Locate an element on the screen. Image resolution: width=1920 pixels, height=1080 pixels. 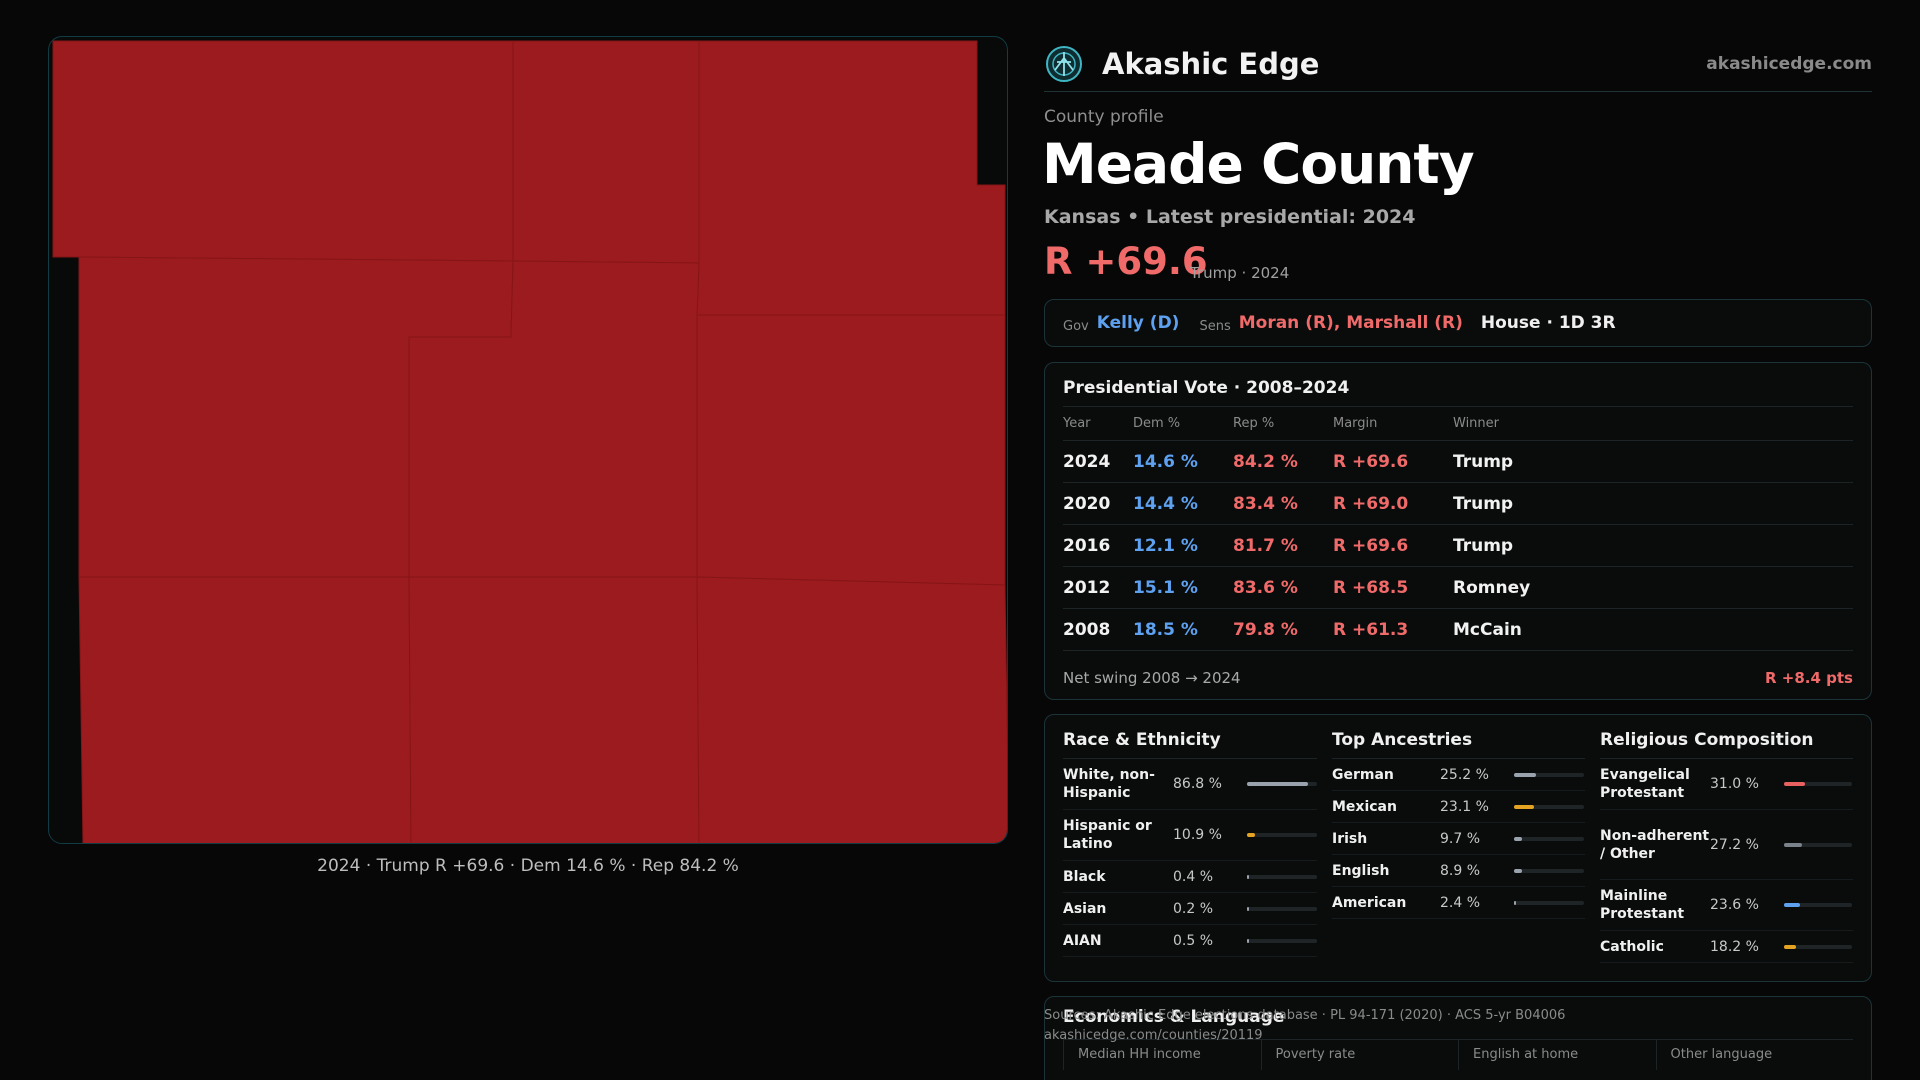
brand-name: Akashic Edge is located at coordinates (1211, 63).